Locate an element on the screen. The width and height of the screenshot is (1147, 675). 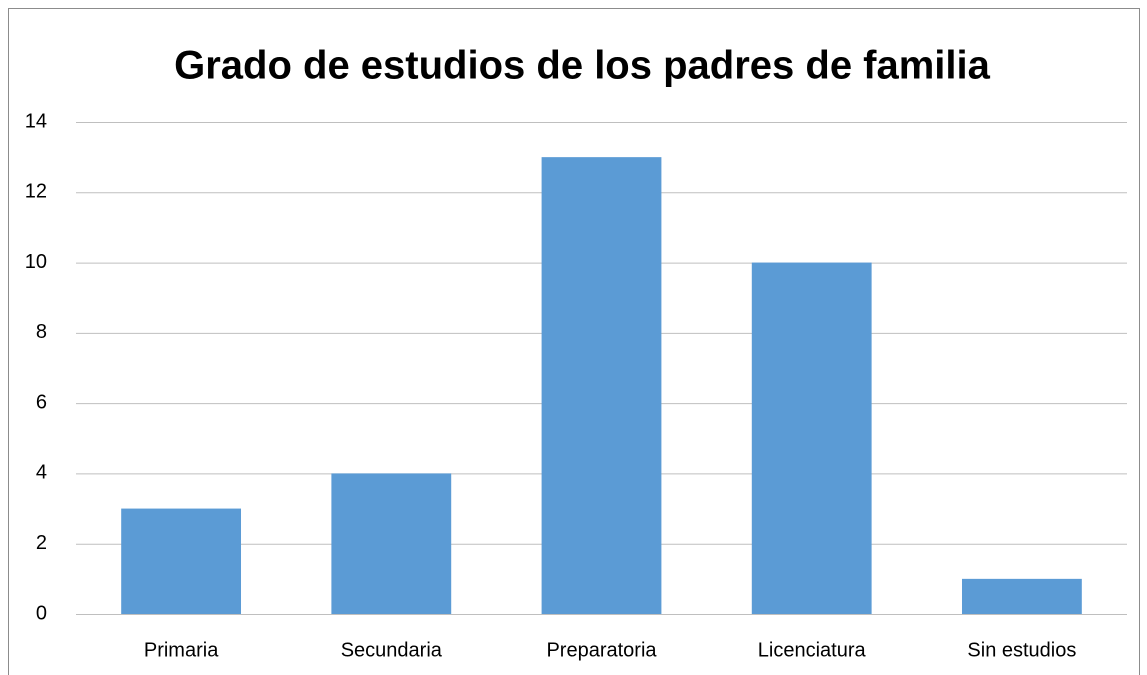
y-tick-label: 12 is located at coordinates (36, 192).